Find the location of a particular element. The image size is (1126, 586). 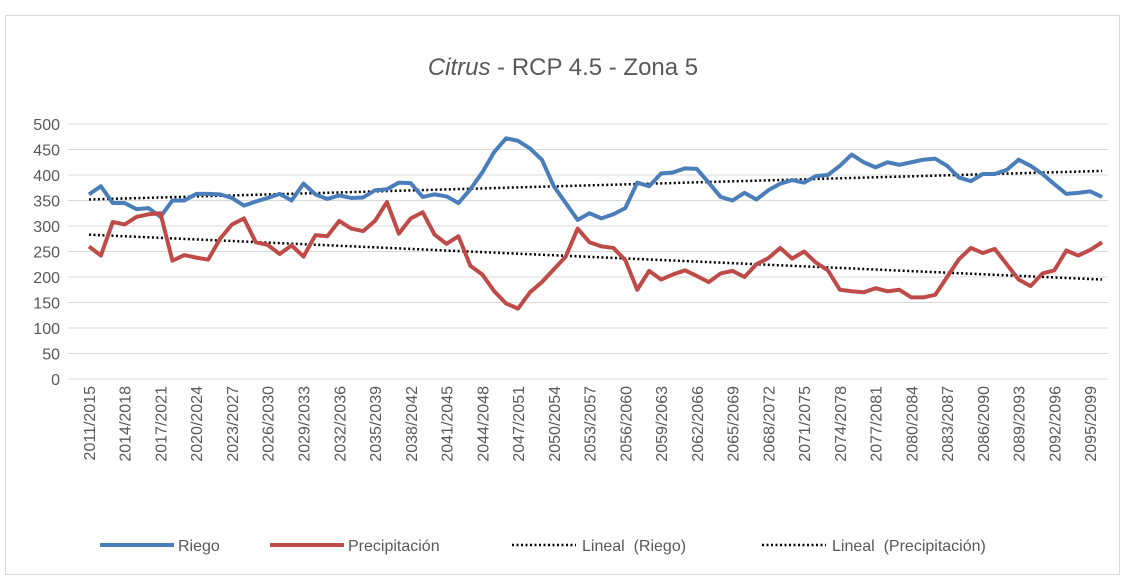

y-tick-label: 500 is located at coordinates (46, 125).